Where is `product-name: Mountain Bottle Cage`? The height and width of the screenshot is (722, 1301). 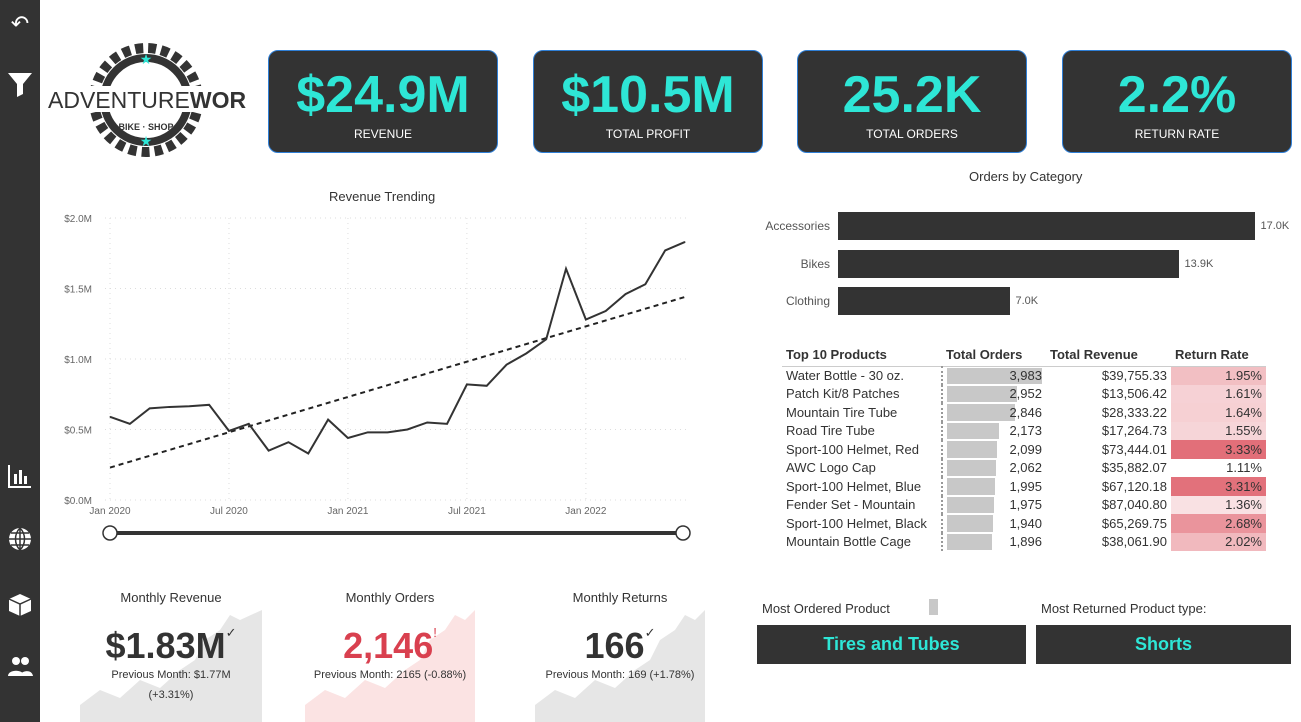
product-name: Mountain Bottle Cage is located at coordinates (849, 542).